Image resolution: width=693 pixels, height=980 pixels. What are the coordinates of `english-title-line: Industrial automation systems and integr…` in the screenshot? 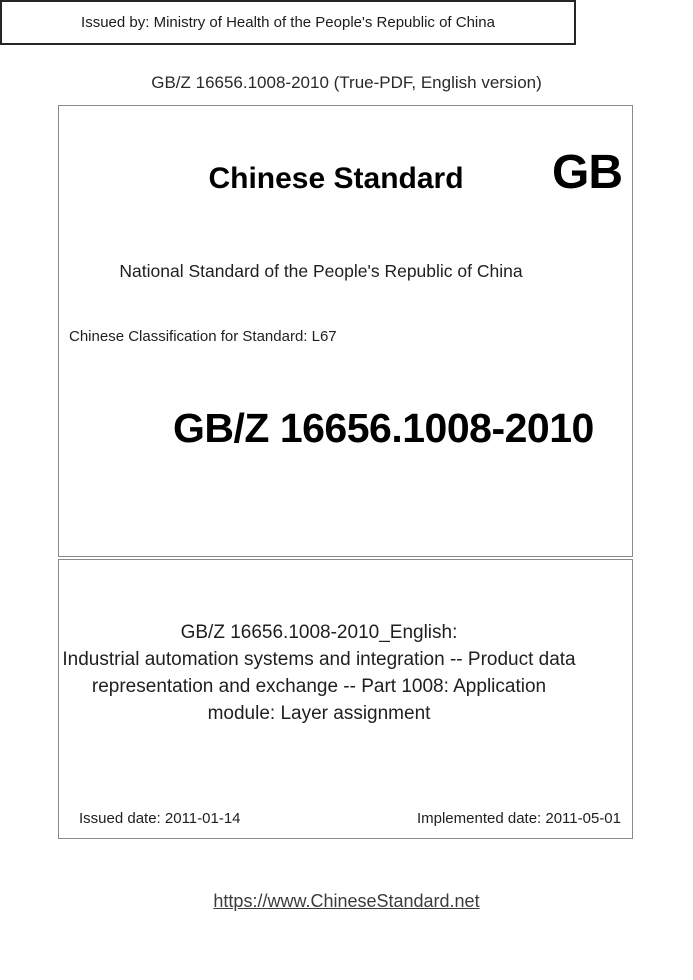 It's located at (319, 659).